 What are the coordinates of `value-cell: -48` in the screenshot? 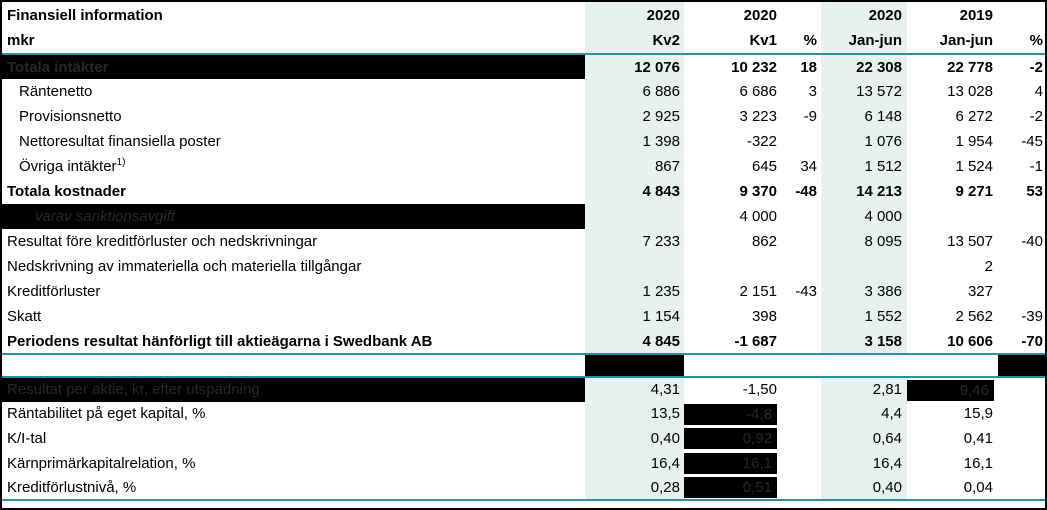 It's located at (806, 191).